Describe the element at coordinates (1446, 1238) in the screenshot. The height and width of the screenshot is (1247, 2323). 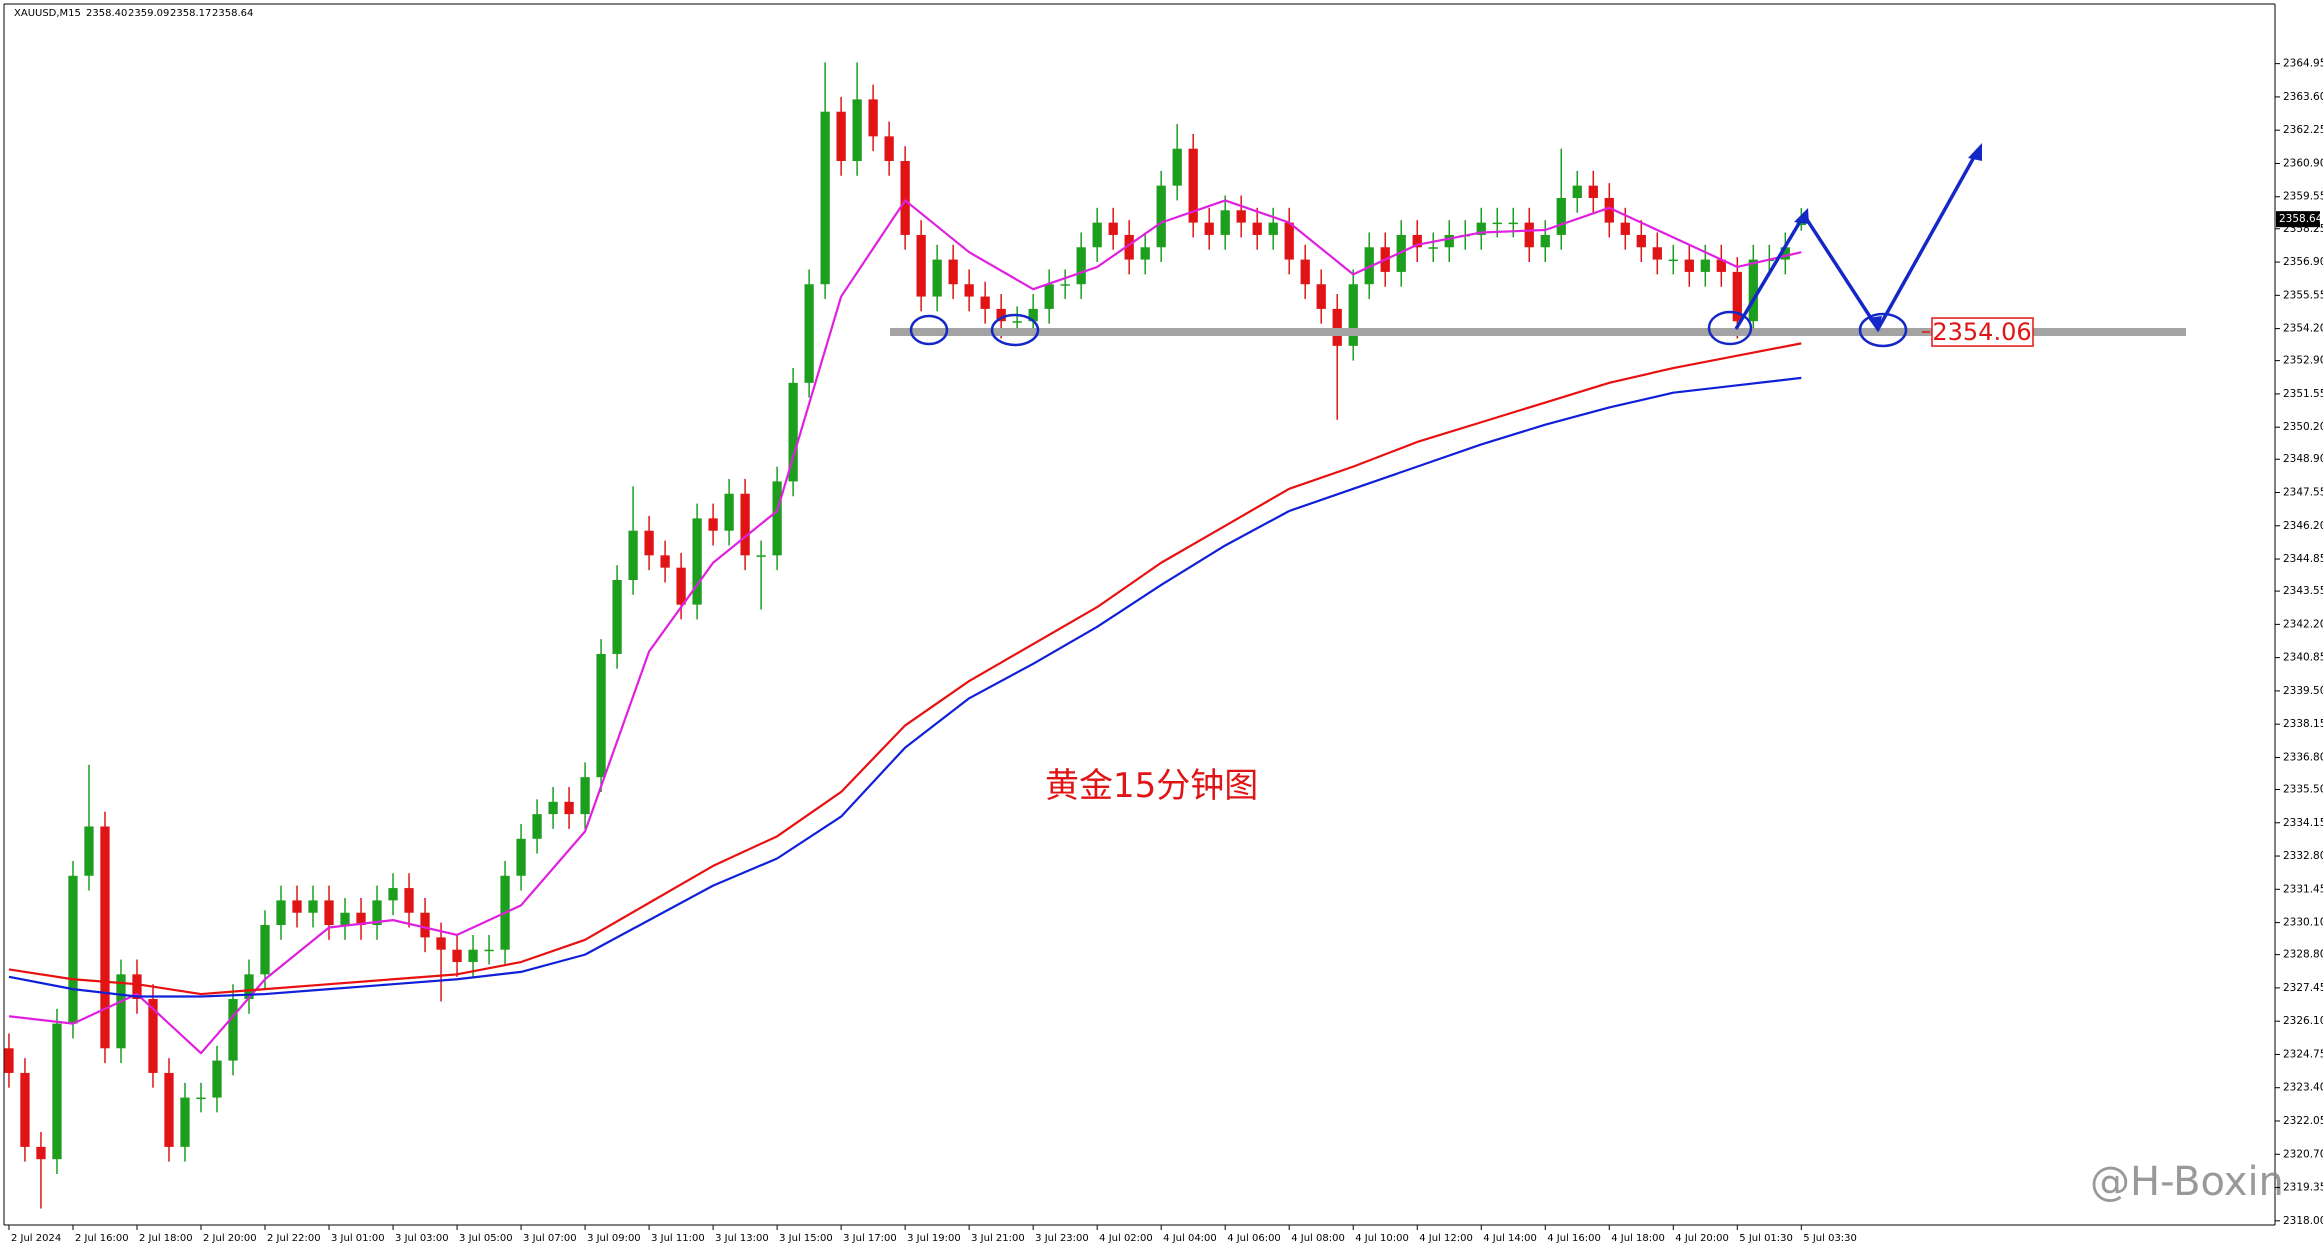
I see `x-tick-label: 4 Jul 12:00` at that location.